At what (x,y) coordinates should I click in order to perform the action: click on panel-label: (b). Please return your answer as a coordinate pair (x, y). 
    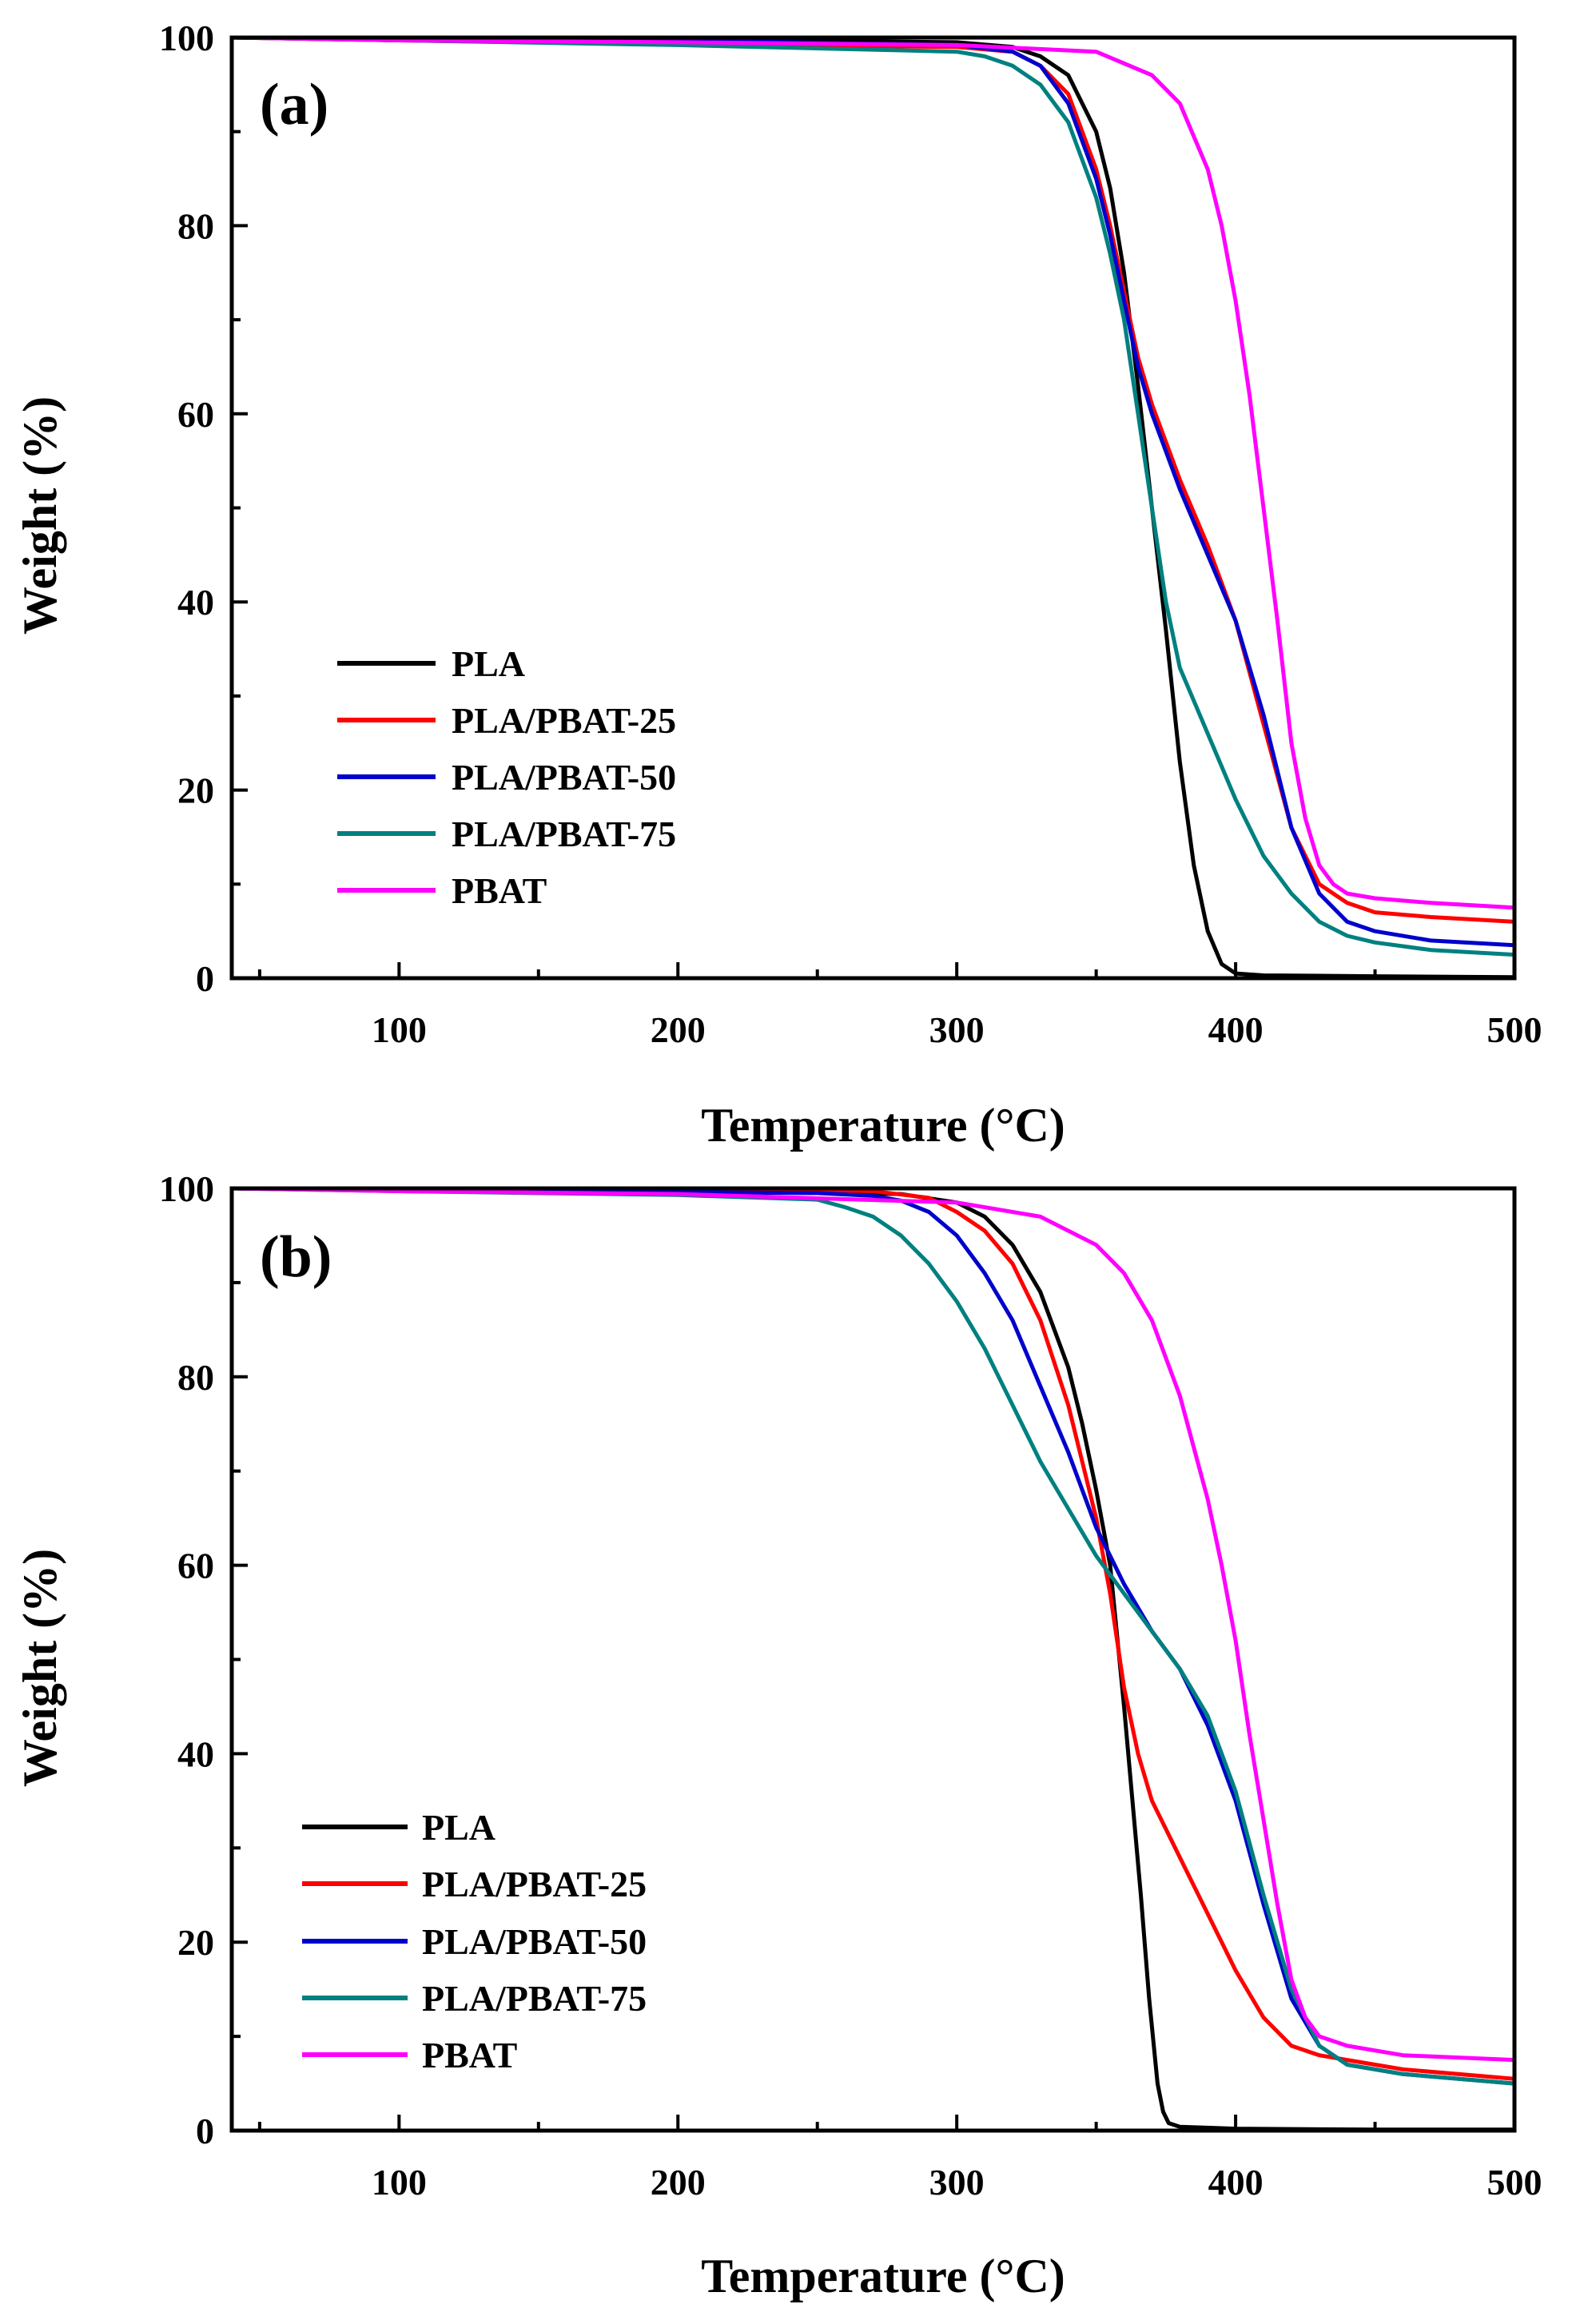
    Looking at the image, I should click on (296, 1257).